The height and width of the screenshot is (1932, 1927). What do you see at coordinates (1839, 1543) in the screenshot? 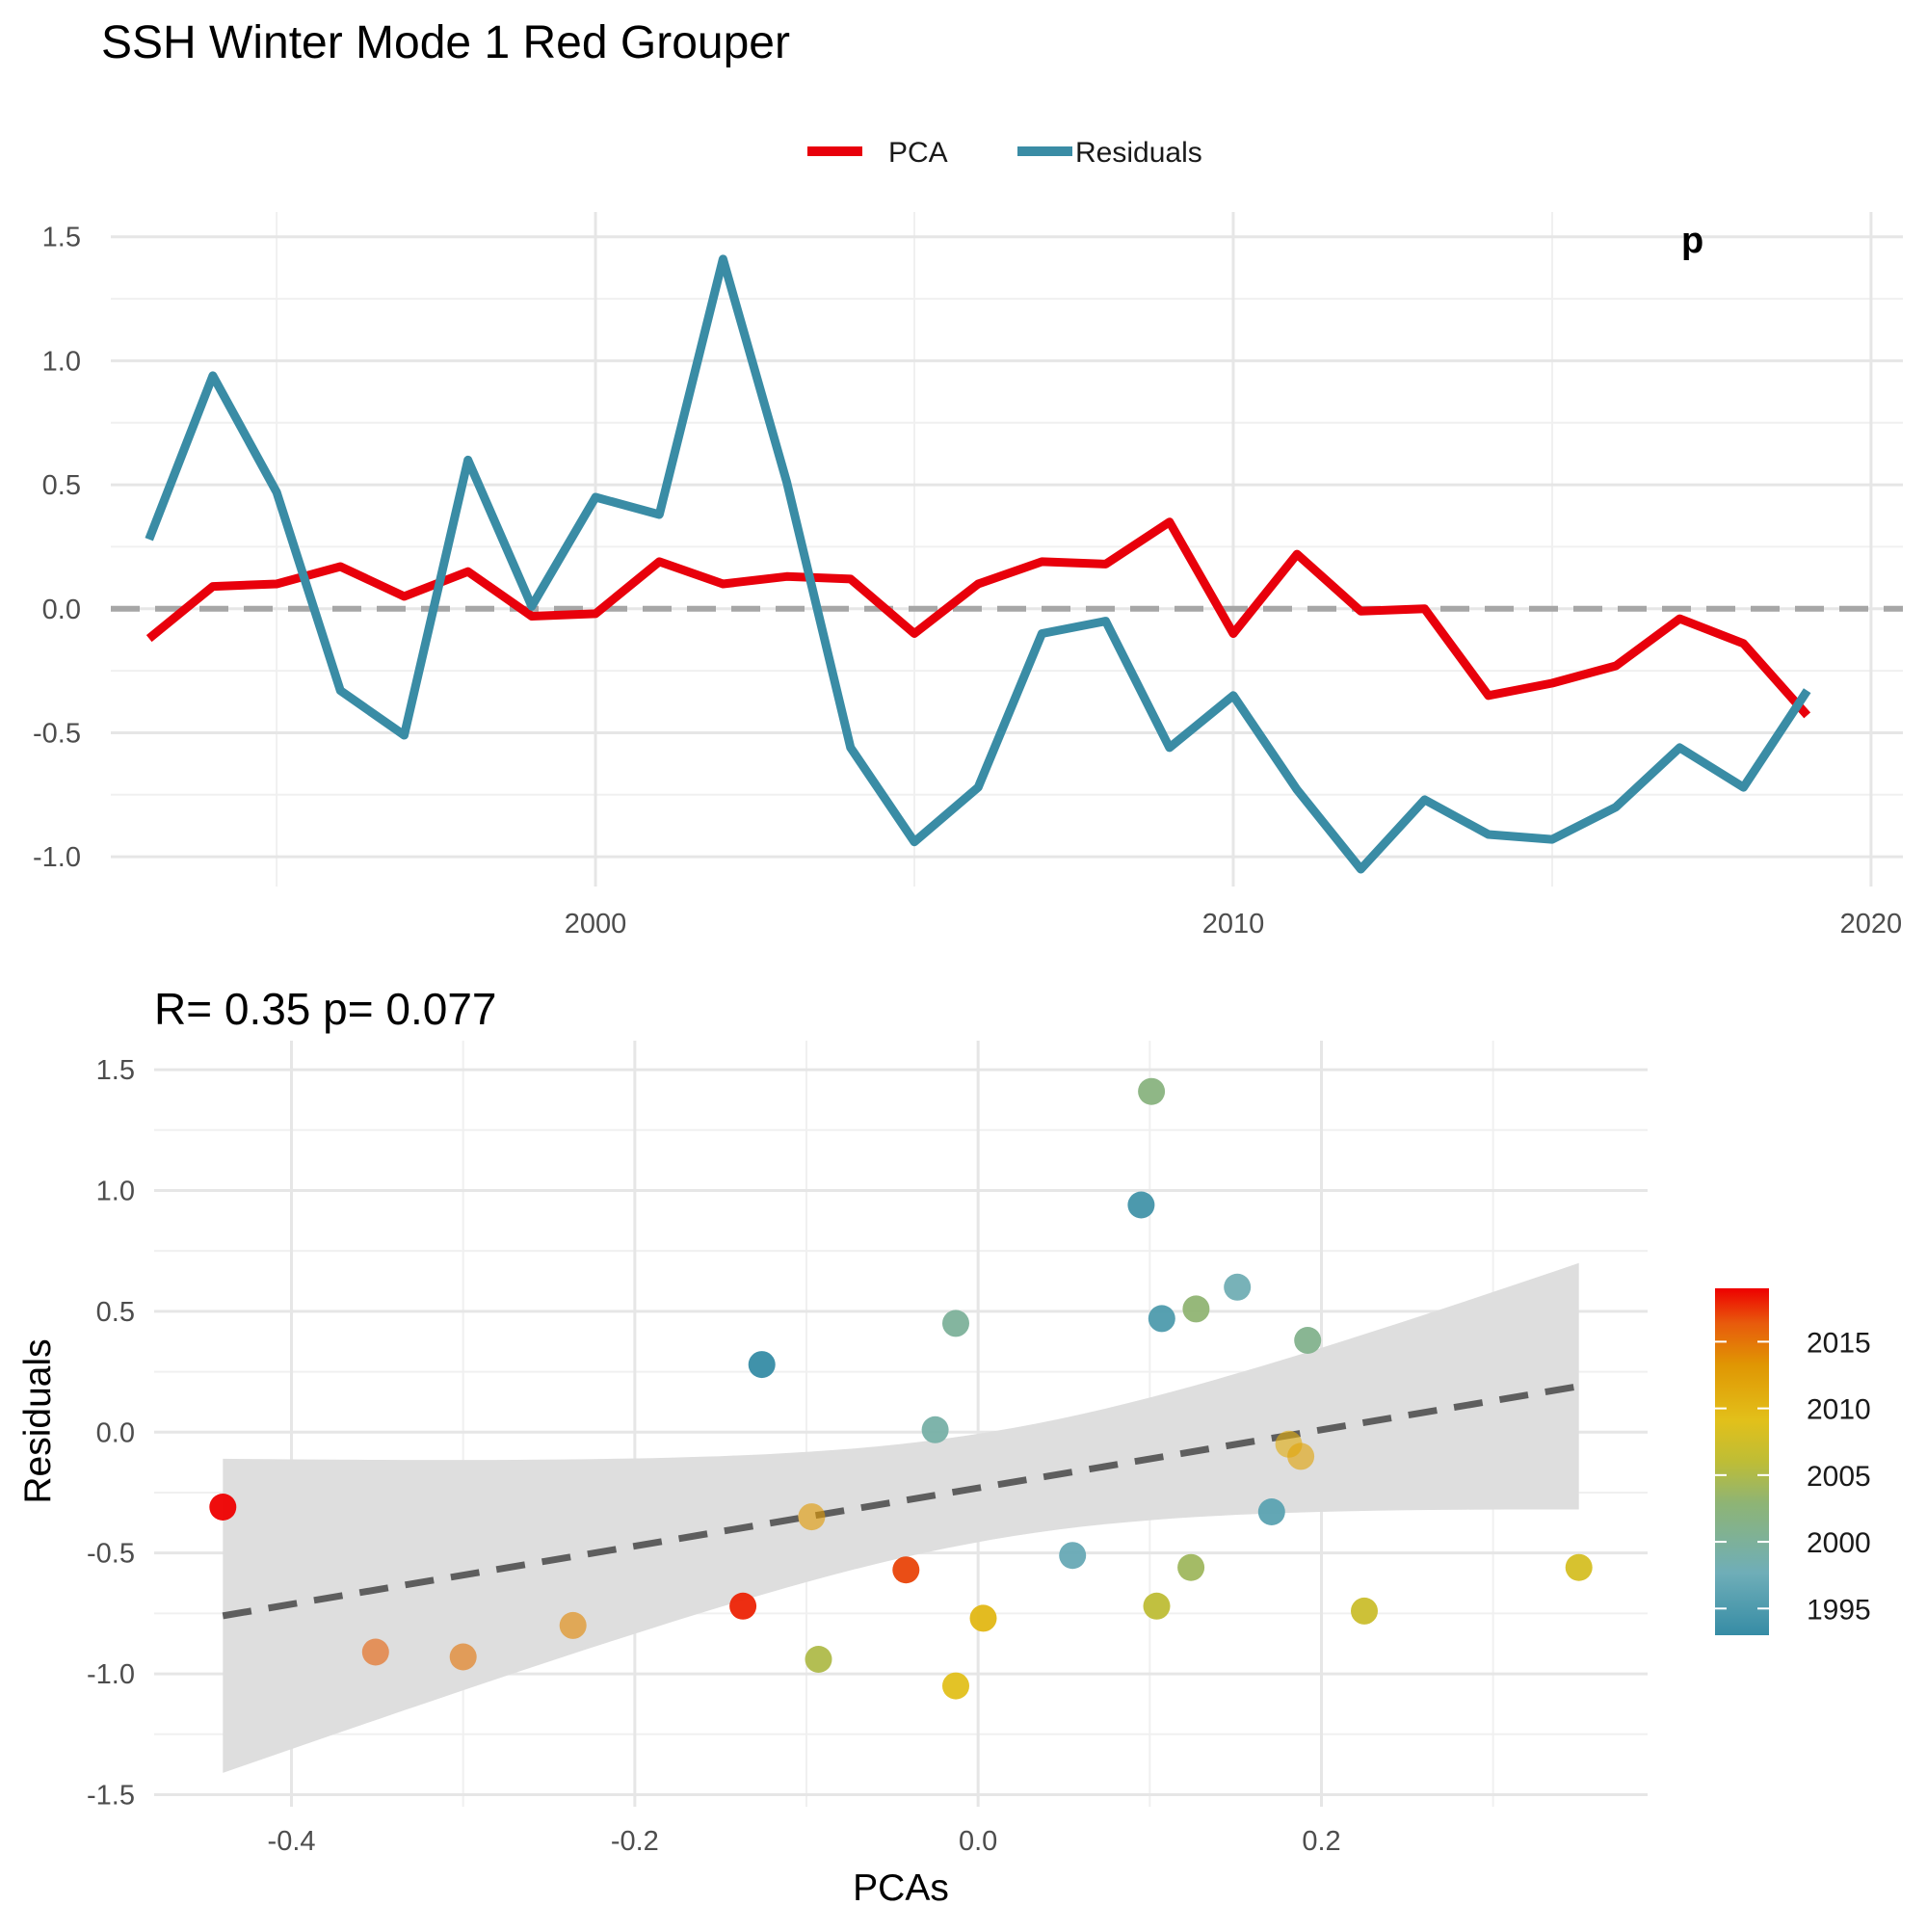
I see `colorbar-tick-label: 2000` at bounding box center [1839, 1543].